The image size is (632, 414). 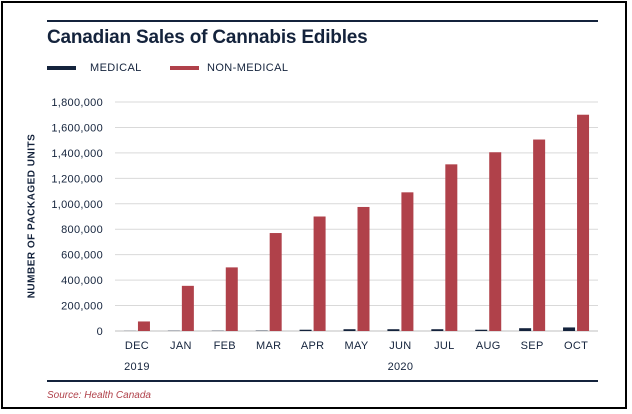 What do you see at coordinates (532, 346) in the screenshot?
I see `x-tick-label: SEP` at bounding box center [532, 346].